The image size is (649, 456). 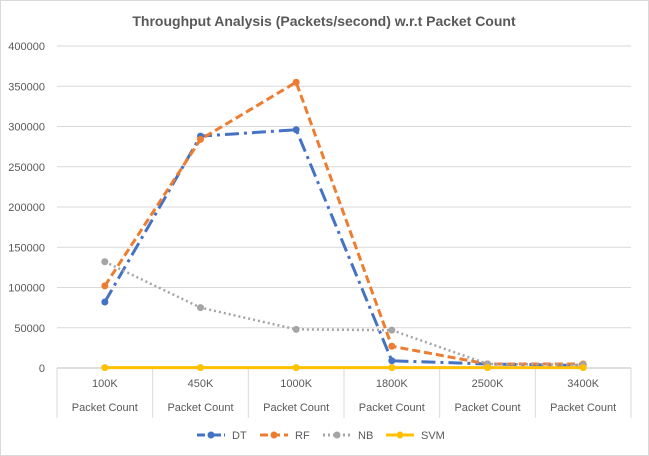 I want to click on y-tick-label: 200000, so click(x=26, y=208).